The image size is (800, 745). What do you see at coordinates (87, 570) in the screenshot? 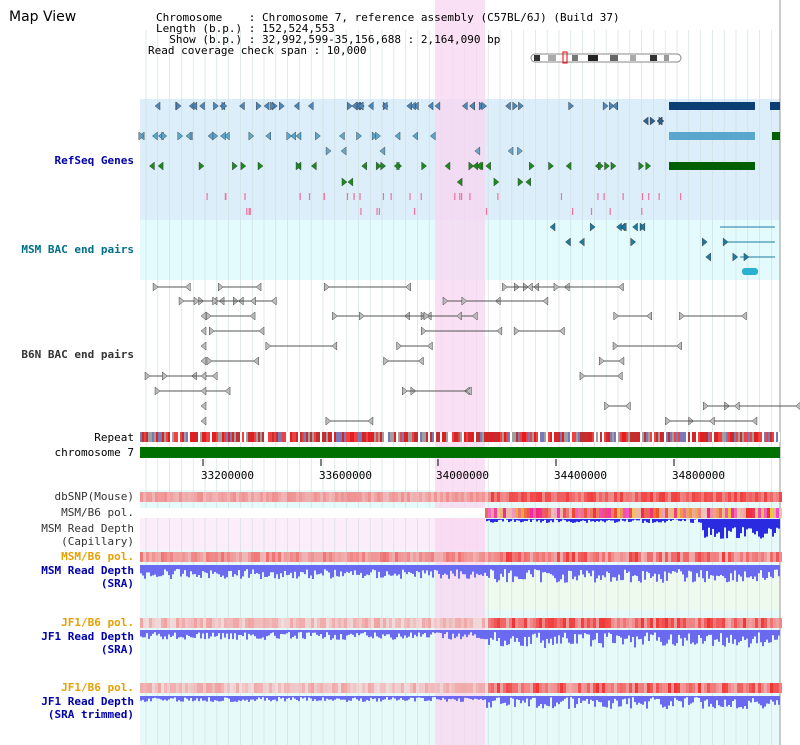
I see `track-label-msm-depth-sra-1: MSM Read Depth` at bounding box center [87, 570].